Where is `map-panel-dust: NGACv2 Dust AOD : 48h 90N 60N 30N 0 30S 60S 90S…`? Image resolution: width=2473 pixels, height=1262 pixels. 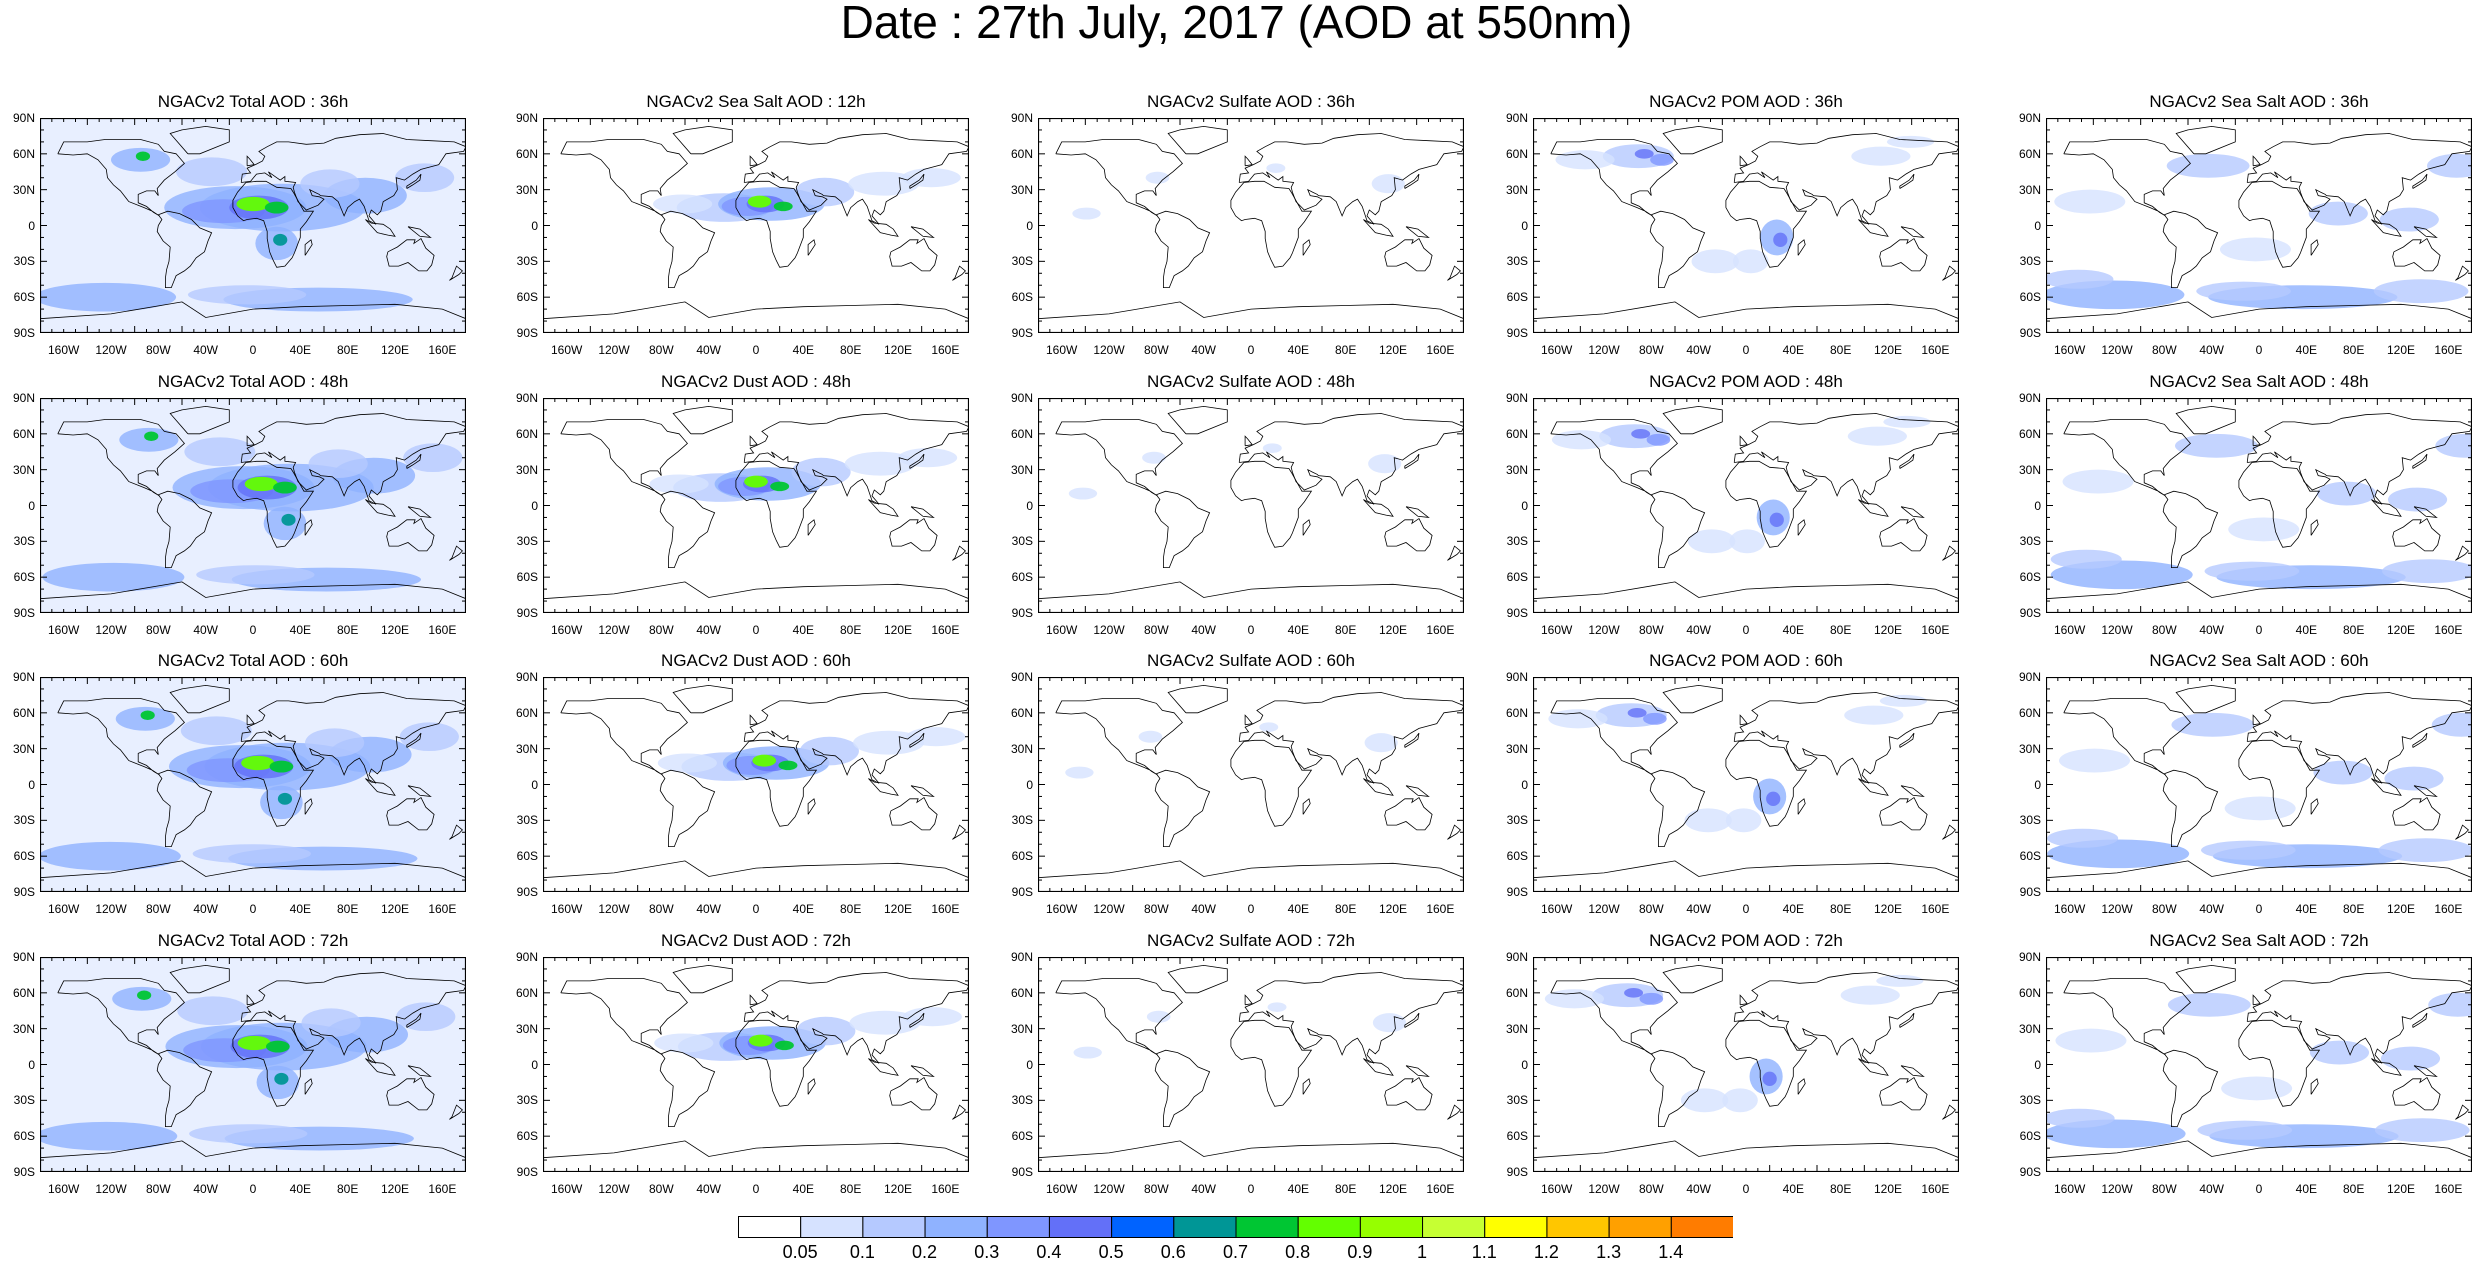
map-panel-dust: NGACv2 Dust AOD : 48h 90N 60N 30N 0 30S 60S 90S… is located at coordinates (742, 504).